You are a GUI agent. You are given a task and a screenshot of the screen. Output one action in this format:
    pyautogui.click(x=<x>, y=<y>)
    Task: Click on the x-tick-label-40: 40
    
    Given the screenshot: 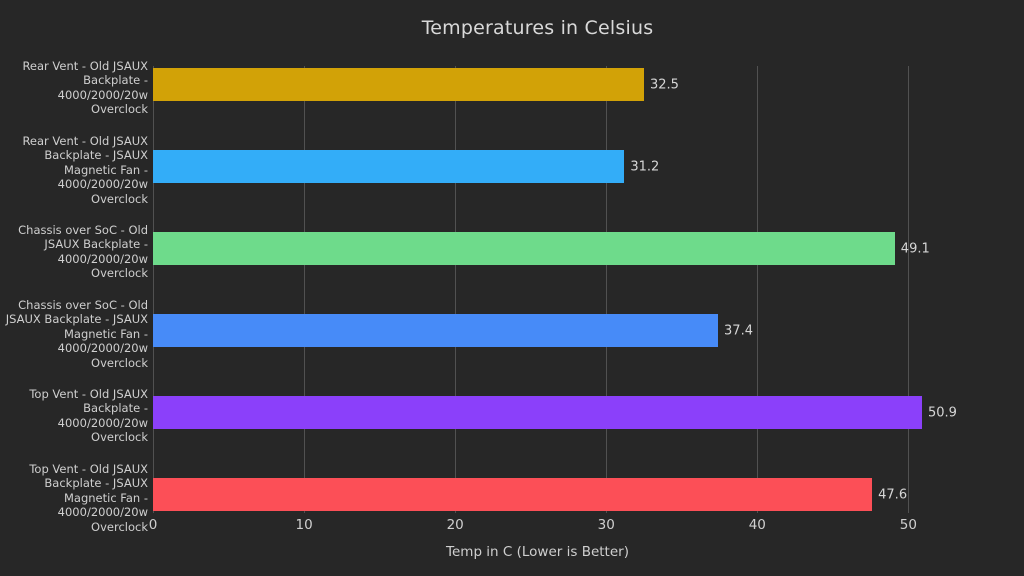 What is the action you would take?
    pyautogui.click(x=757, y=525)
    